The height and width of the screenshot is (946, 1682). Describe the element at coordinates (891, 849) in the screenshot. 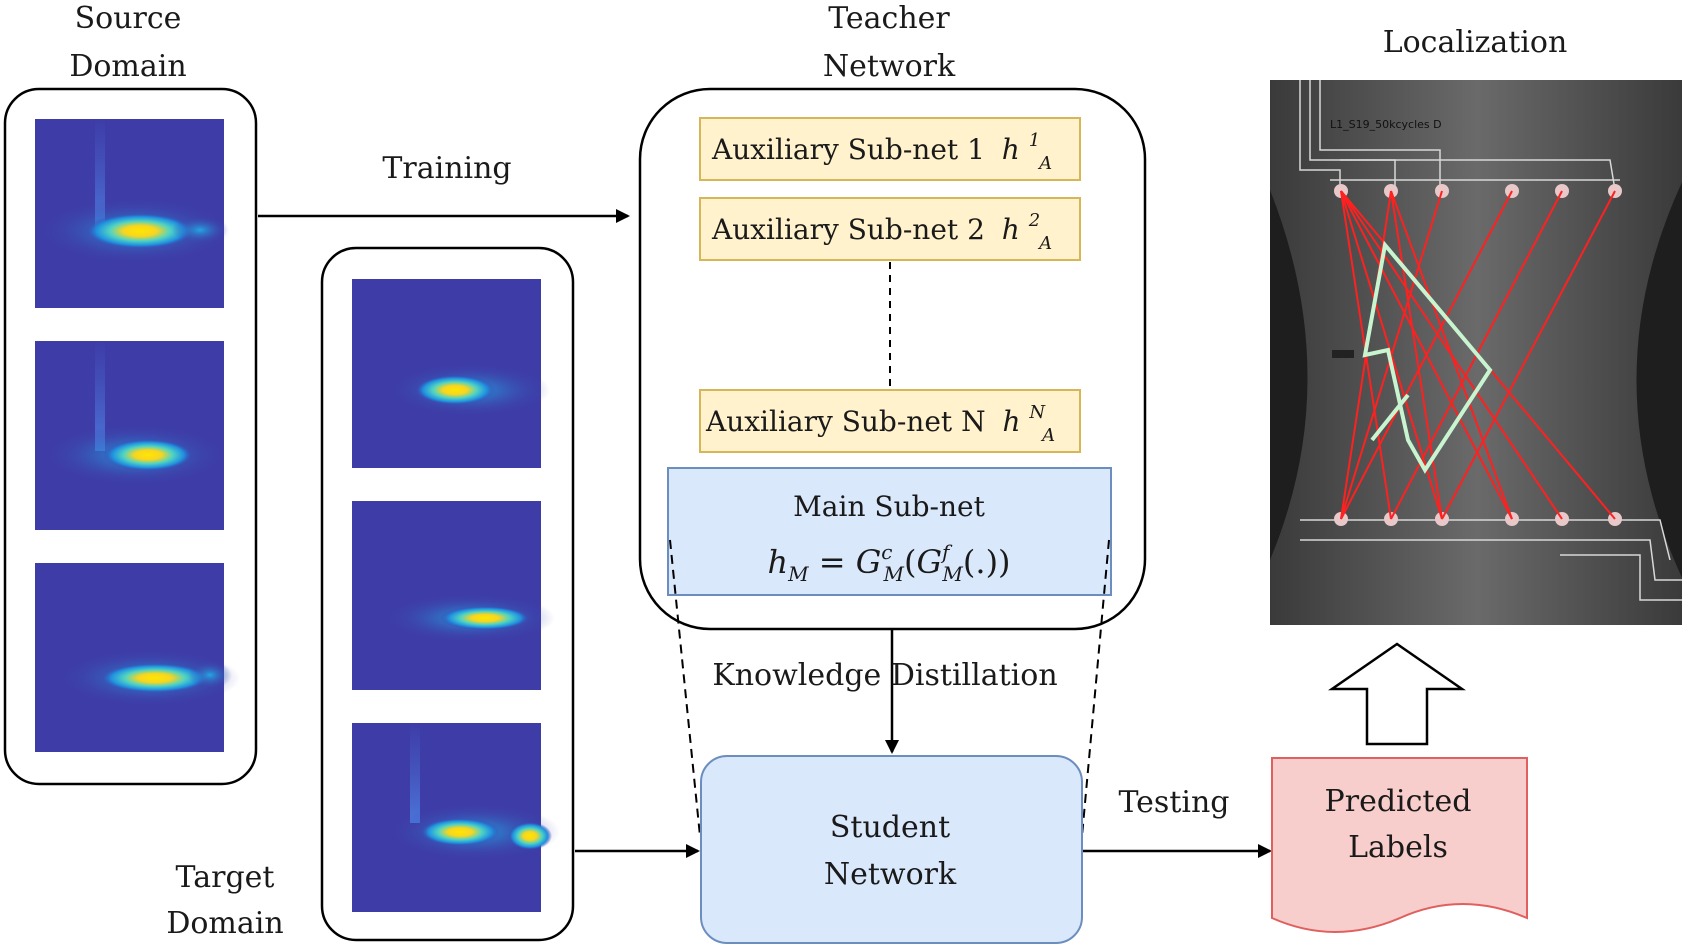

I see `student-network-box` at that location.